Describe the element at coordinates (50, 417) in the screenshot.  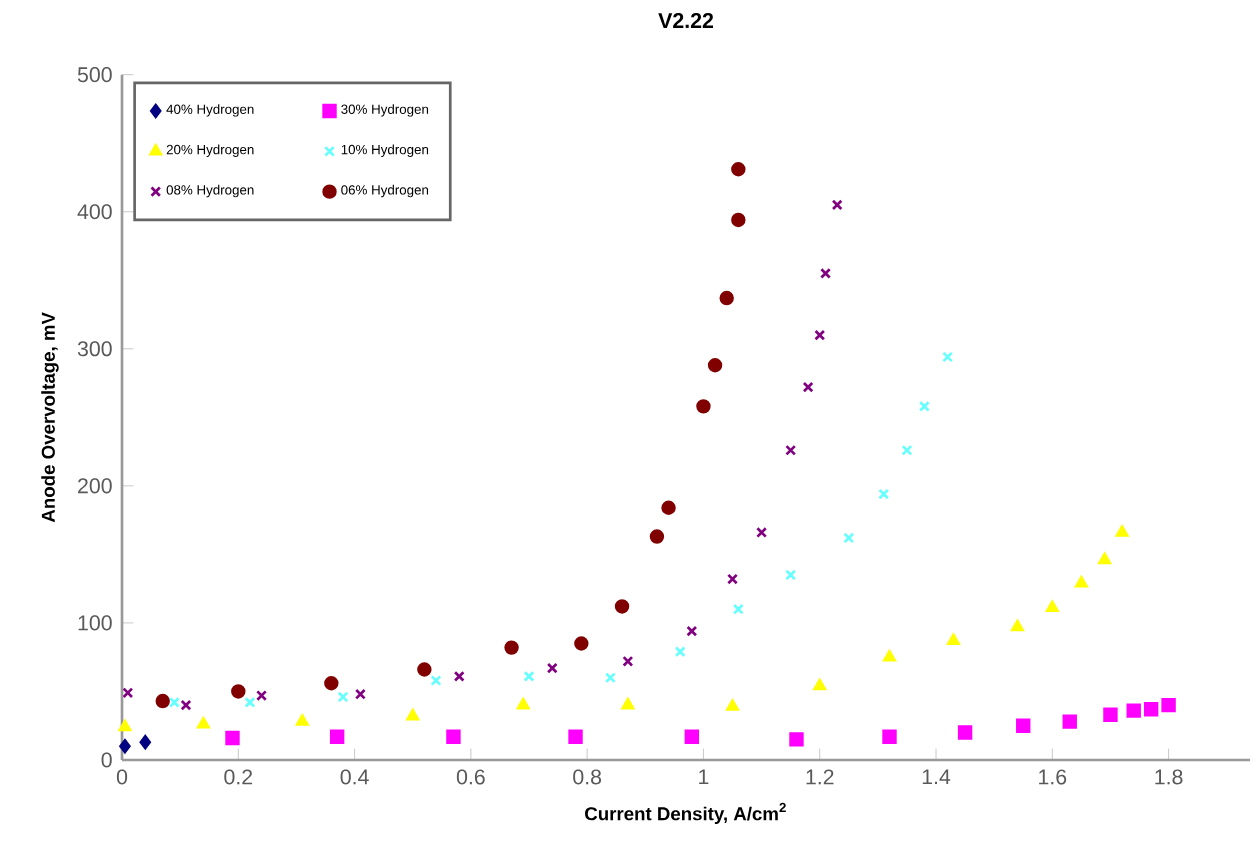
I see `y-axis-title: Anode Overvoltage, mV` at that location.